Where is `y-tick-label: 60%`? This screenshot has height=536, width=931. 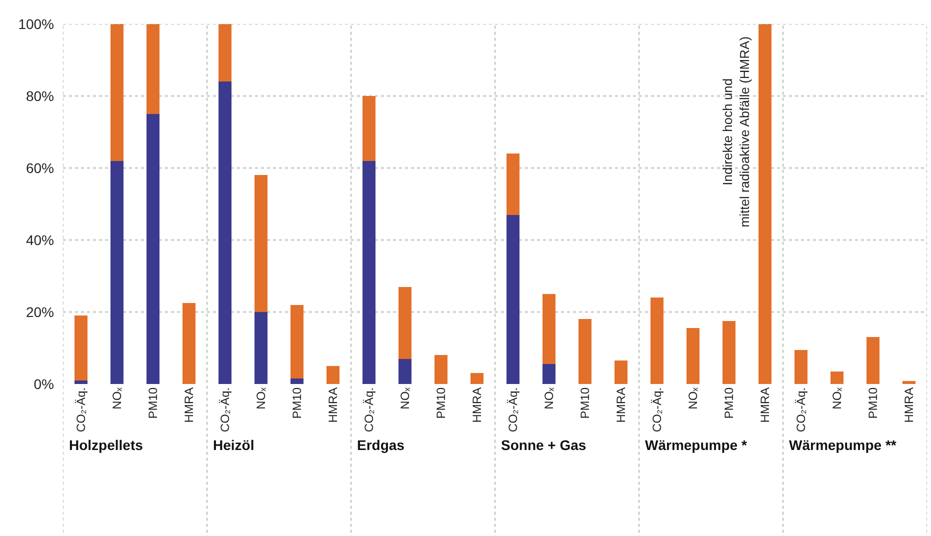 y-tick-label: 60% is located at coordinates (40, 168).